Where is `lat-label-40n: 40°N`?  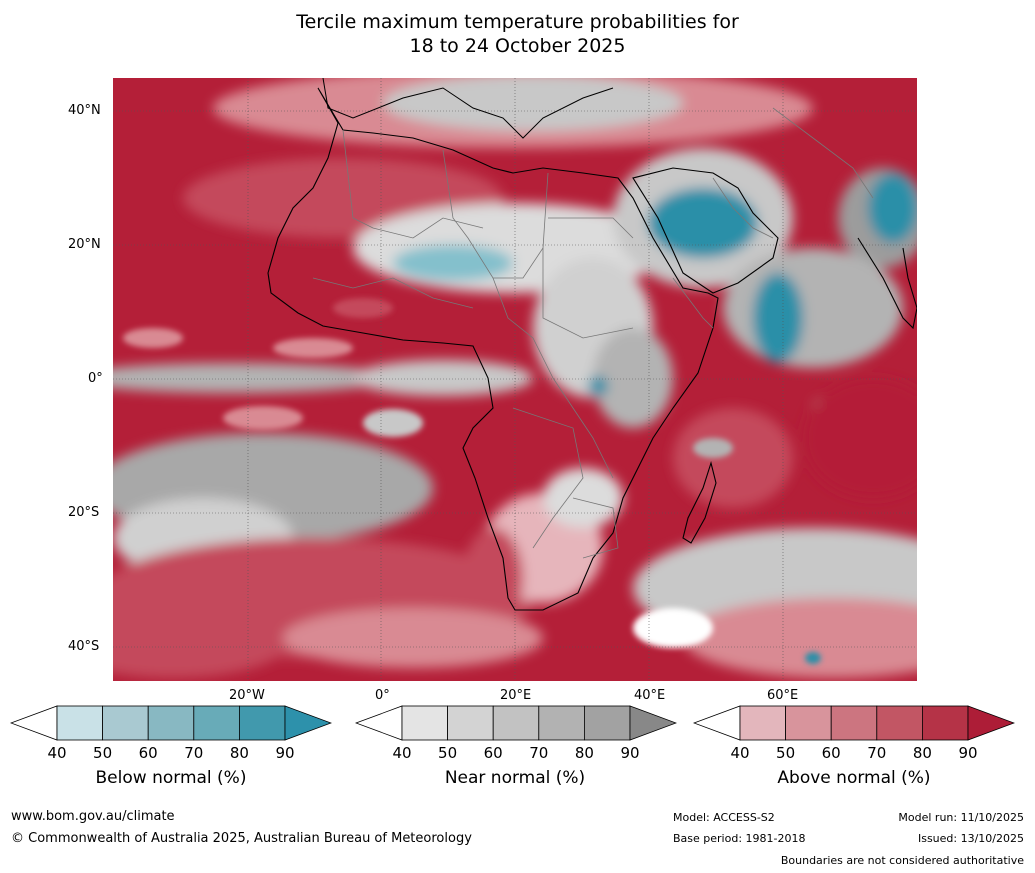 lat-label-40n: 40°N is located at coordinates (84, 110).